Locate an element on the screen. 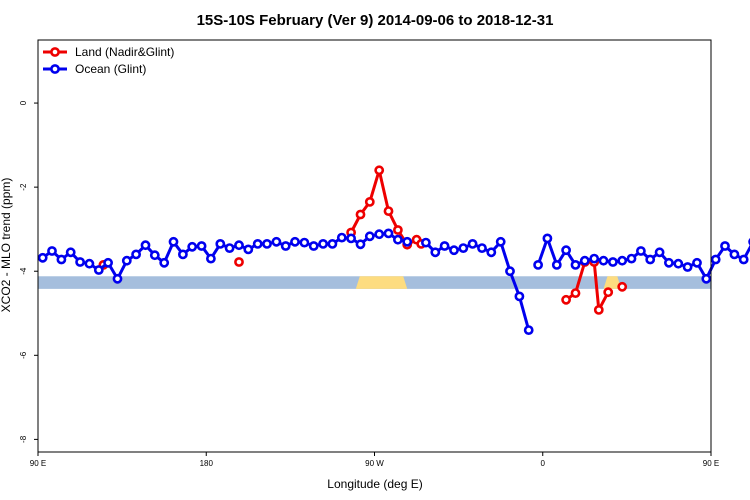 This screenshot has height=500, width=750. x-axis: 90 E 180 90 W 0 90 E is located at coordinates (374, 460).